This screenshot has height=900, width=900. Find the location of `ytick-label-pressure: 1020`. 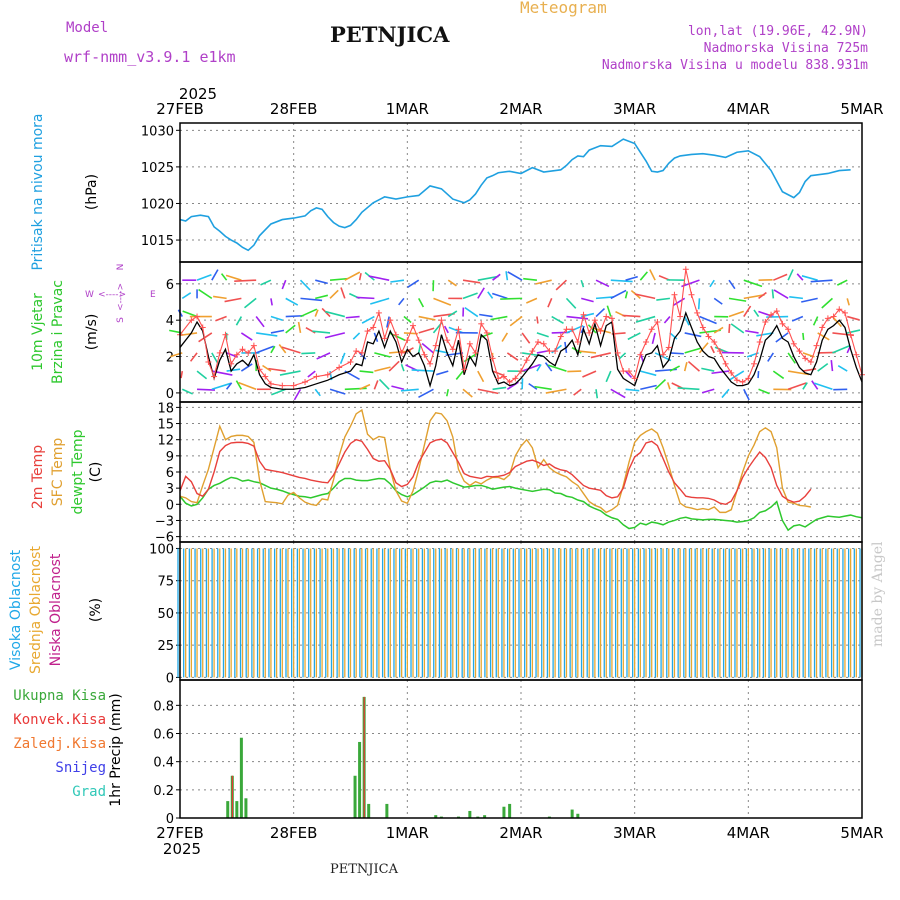

ytick-label-pressure: 1020 is located at coordinates (157, 204).